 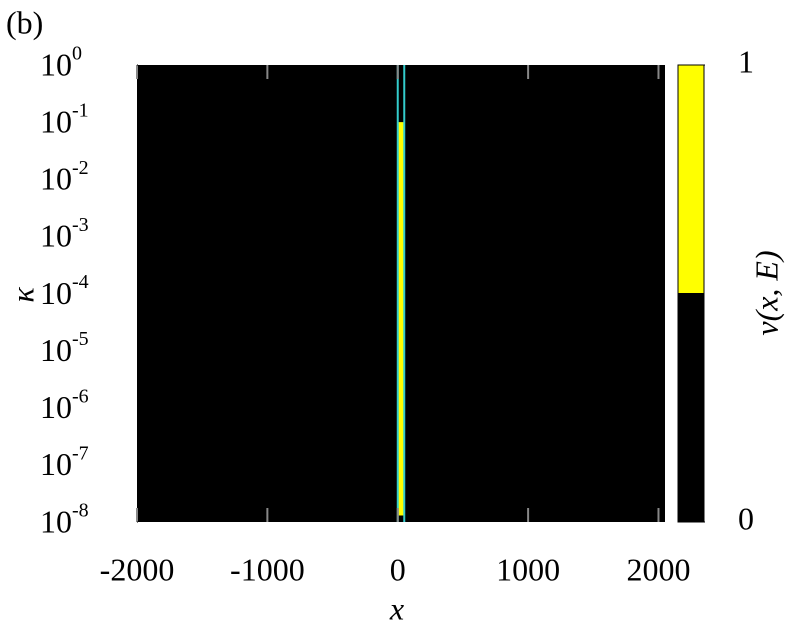 I want to click on colorbar-tick-label: 0, so click(x=746, y=518).